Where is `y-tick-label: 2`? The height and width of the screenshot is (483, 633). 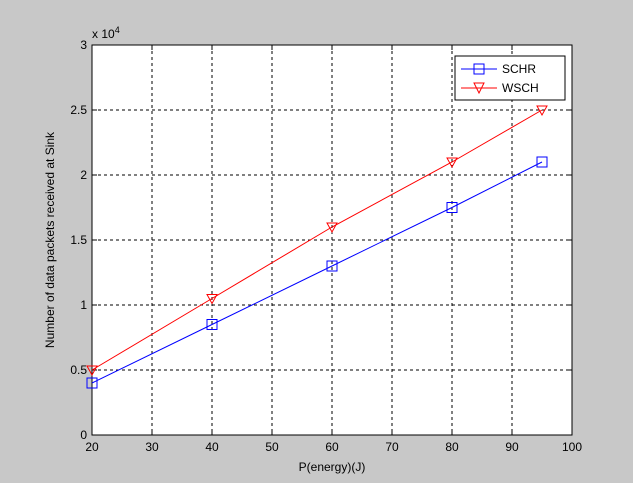
y-tick-label: 2 is located at coordinates (83, 175).